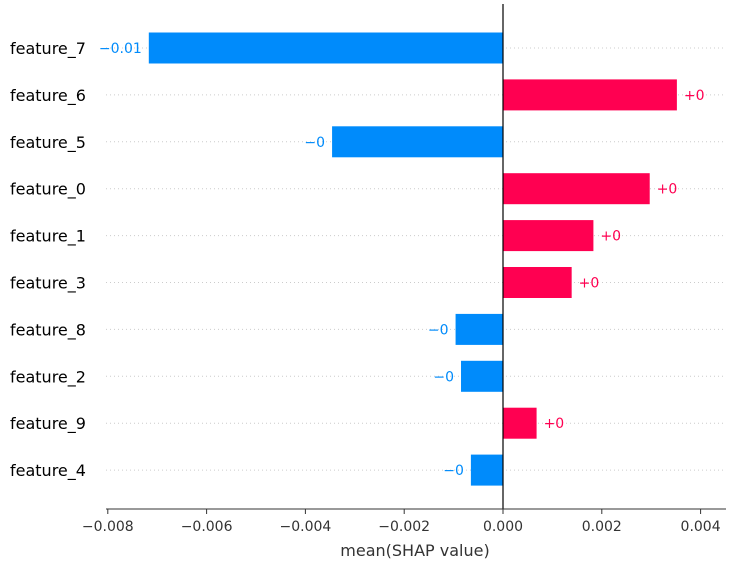  Describe the element at coordinates (48, 424) in the screenshot. I see `feature-label: feature_9` at that location.